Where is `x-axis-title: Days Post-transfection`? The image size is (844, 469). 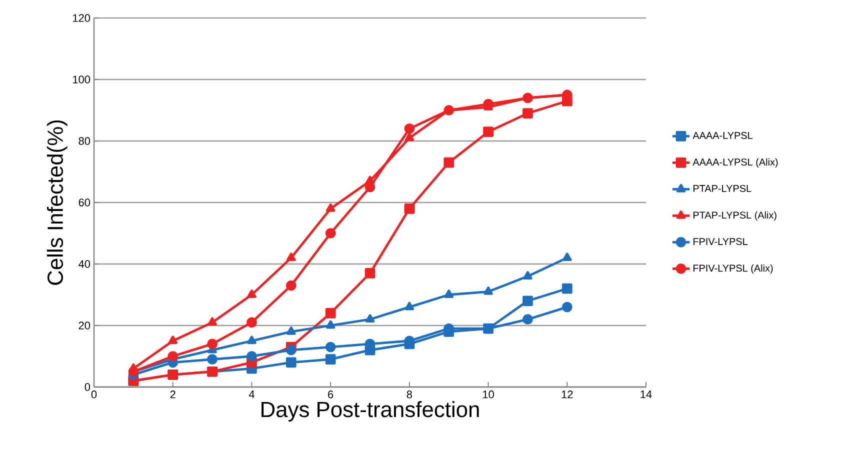
x-axis-title: Days Post-transfection is located at coordinates (370, 411).